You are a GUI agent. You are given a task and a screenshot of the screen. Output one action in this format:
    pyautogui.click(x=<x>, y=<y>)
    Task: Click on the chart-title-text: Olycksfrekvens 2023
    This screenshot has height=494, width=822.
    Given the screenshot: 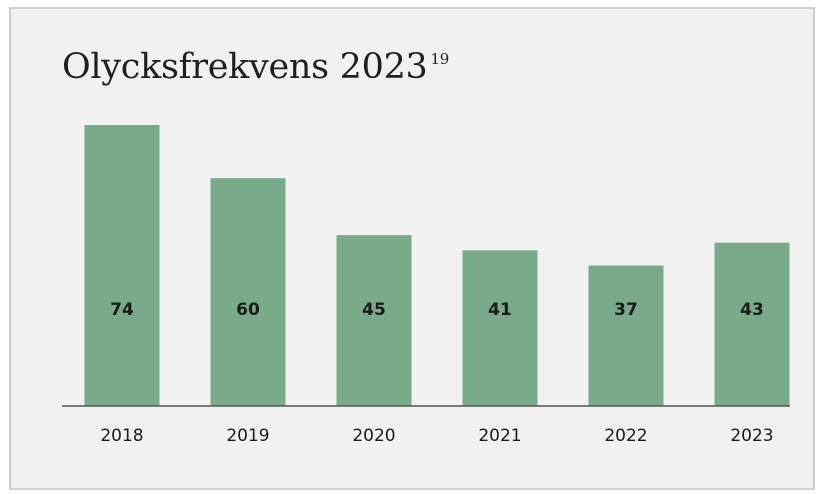 What is the action you would take?
    pyautogui.click(x=245, y=67)
    